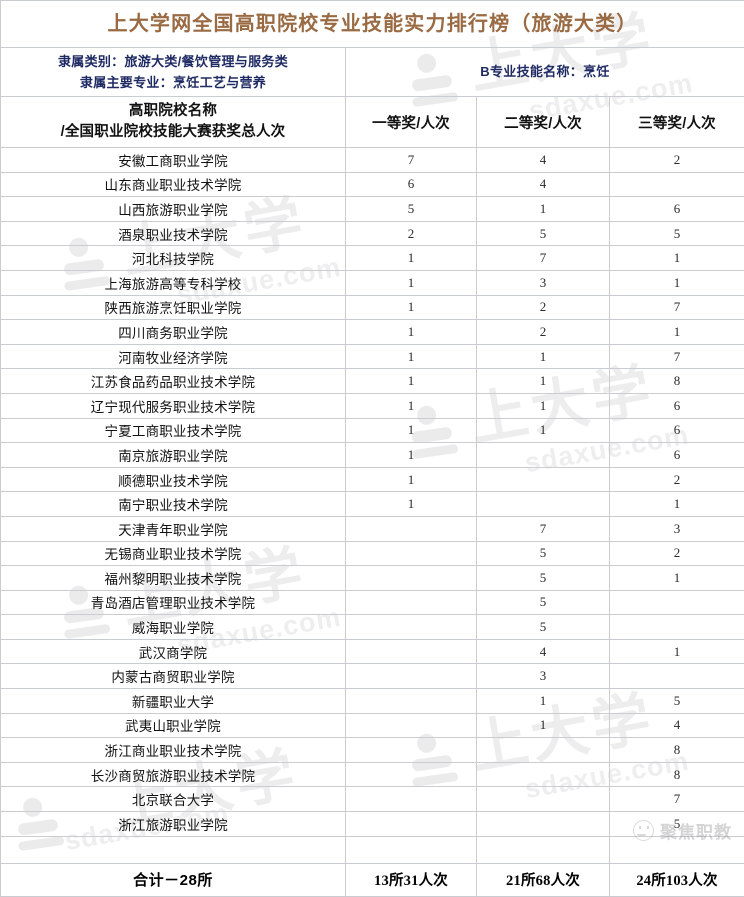 This screenshot has width=744, height=897. I want to click on skill-name-cell: B专业技能名称：烹饪, so click(545, 72).